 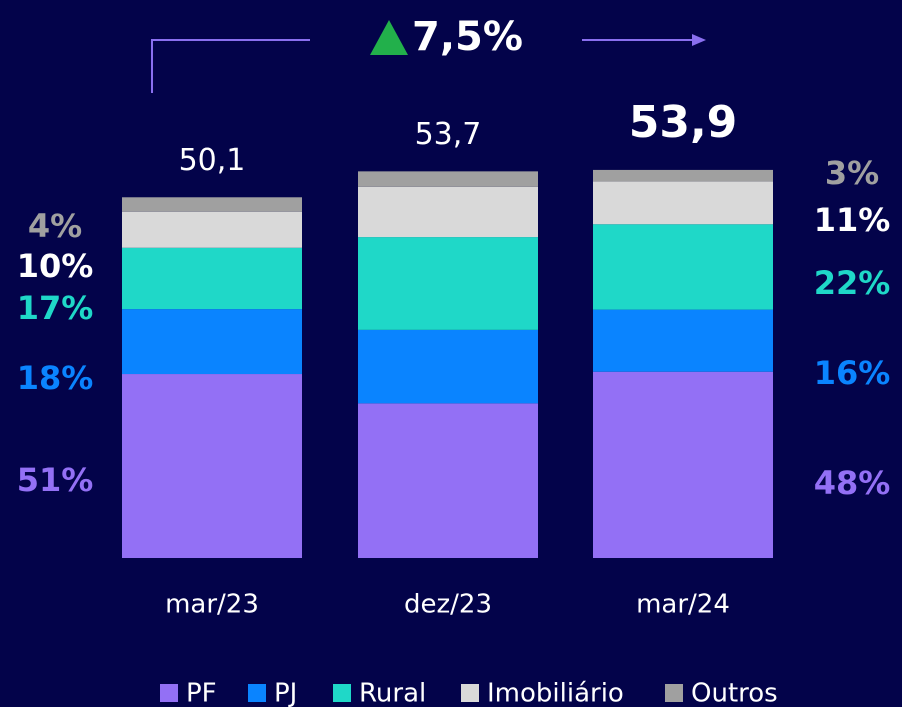 I want to click on value-label: 17%, so click(x=55, y=308).